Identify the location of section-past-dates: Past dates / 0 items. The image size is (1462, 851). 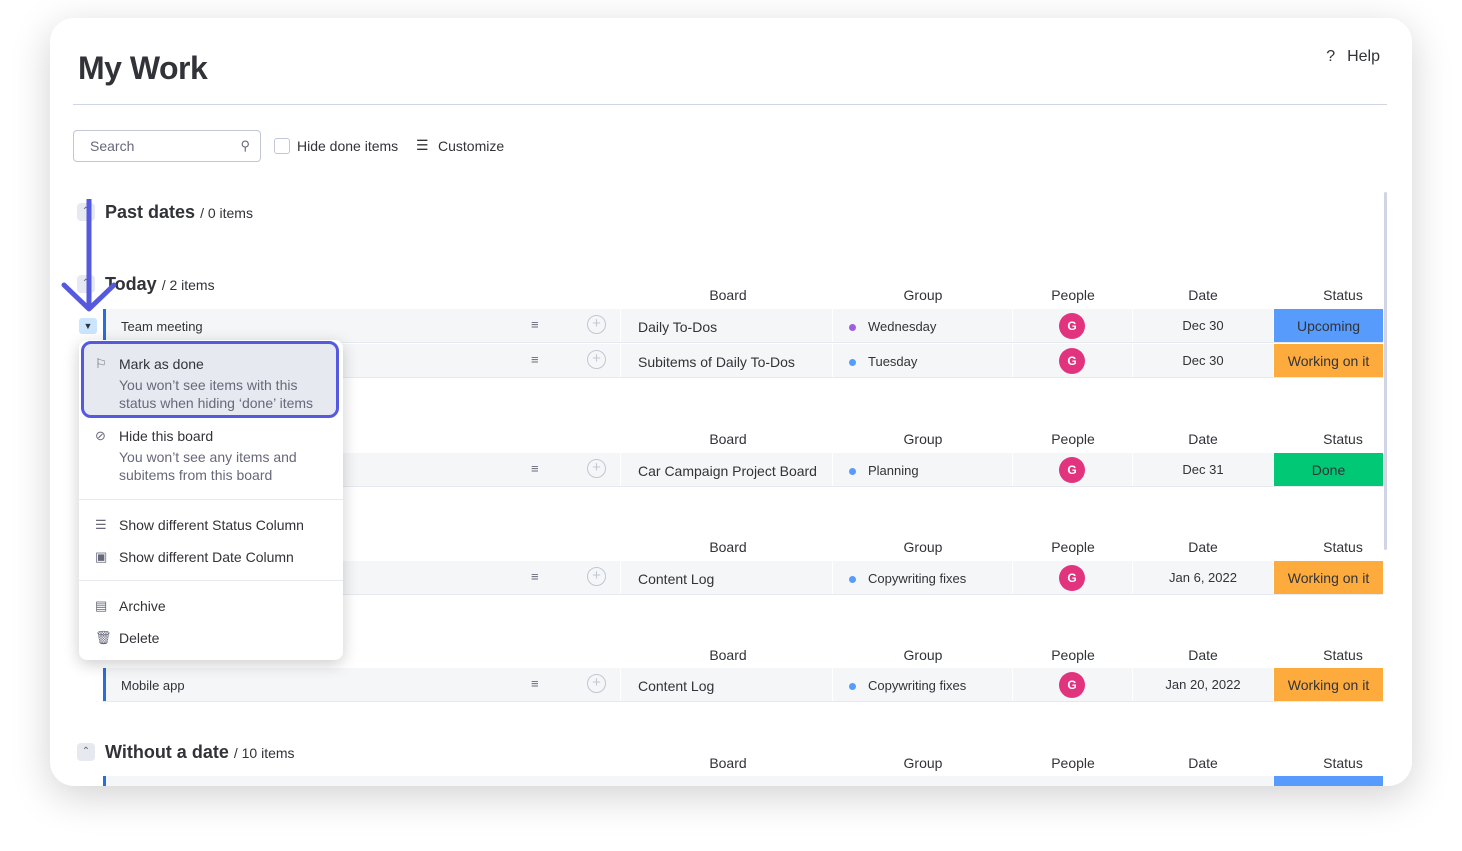
(179, 212).